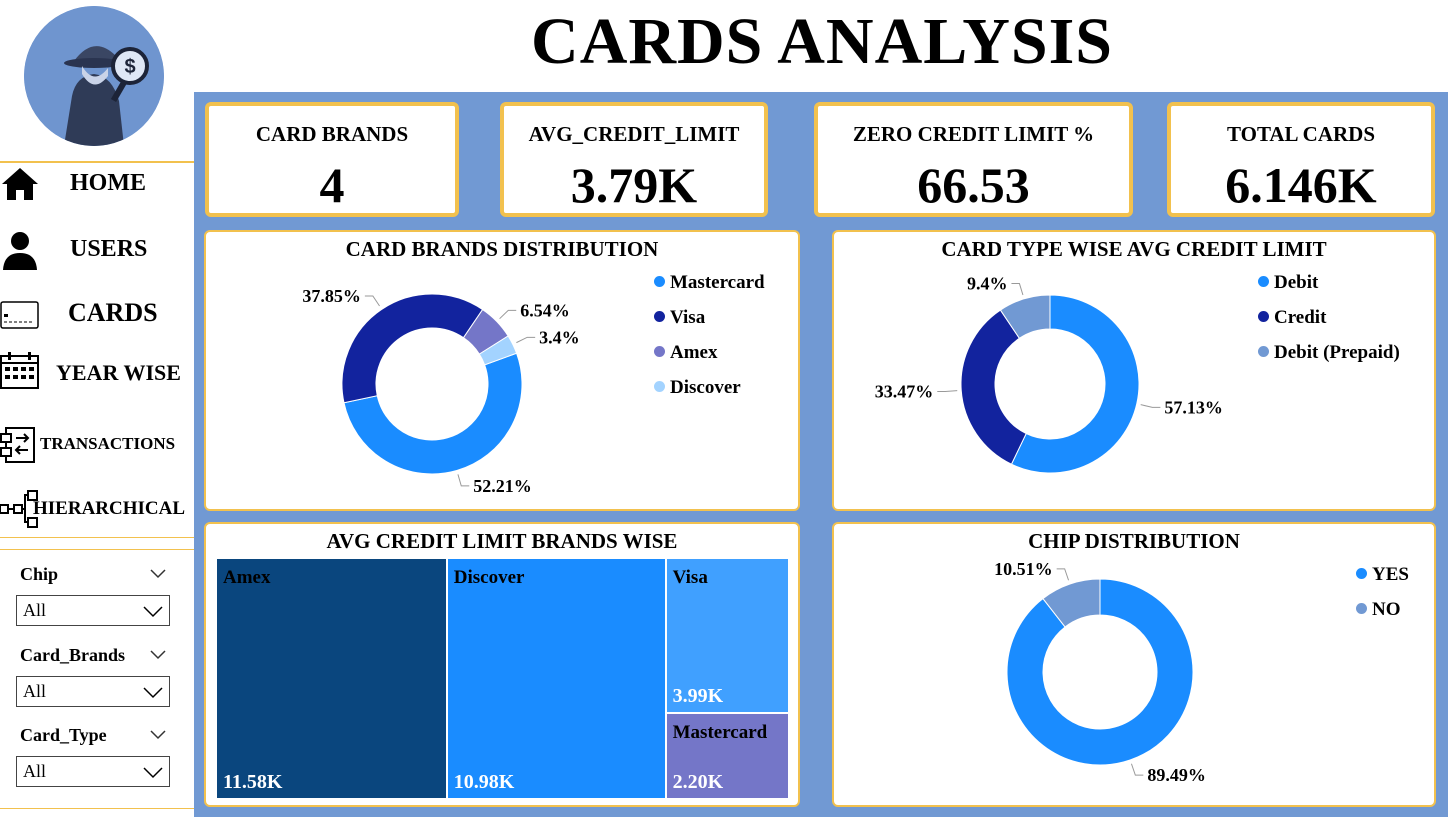 This screenshot has width=1450, height=817. I want to click on donut-slice-mastercard, so click(433, 413).